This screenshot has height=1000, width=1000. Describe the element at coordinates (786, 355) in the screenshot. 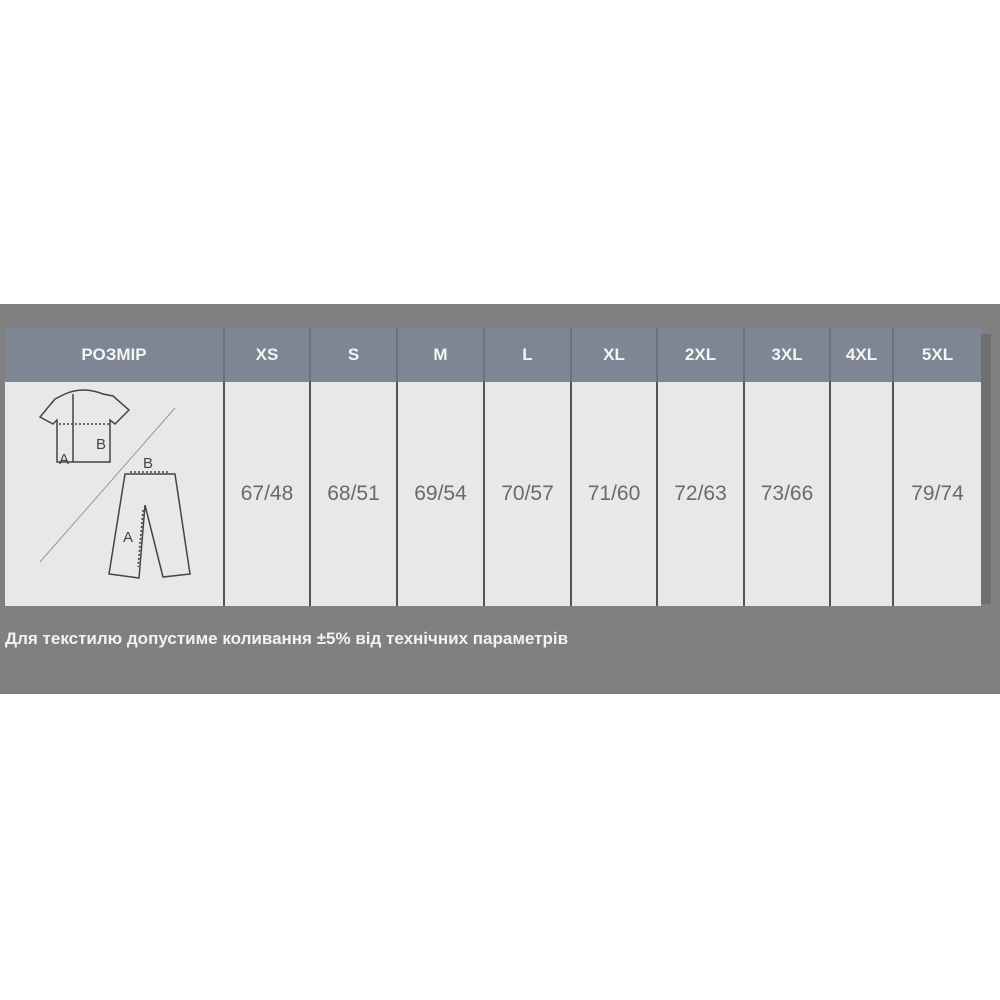

I see `header-size: 3XL` at that location.